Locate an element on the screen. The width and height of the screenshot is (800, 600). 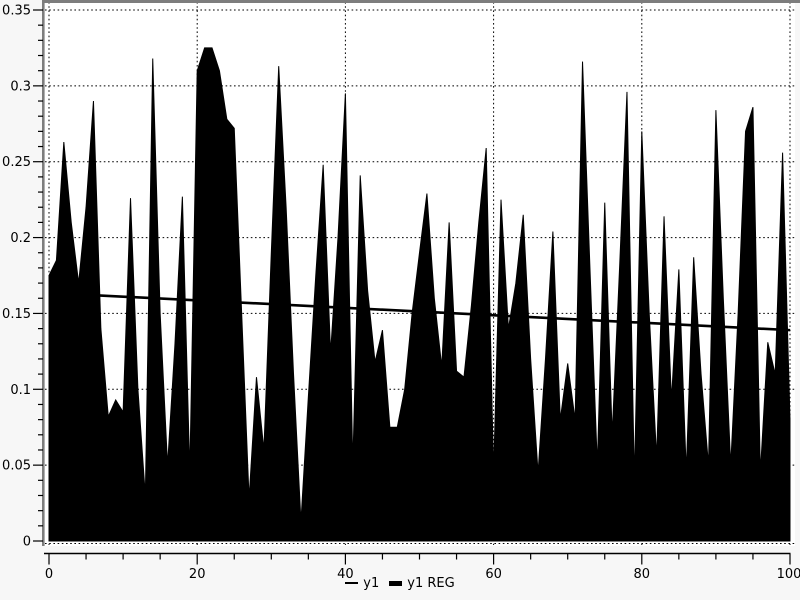
legend: y1 y1 REG is located at coordinates (400, 583).